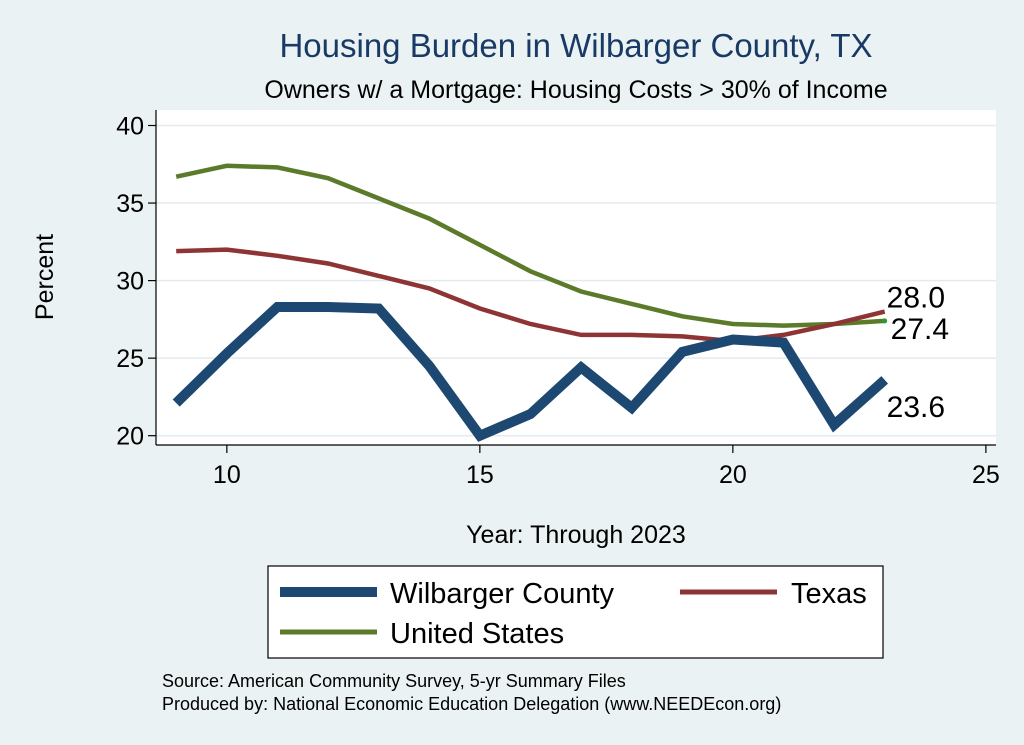  What do you see at coordinates (130, 359) in the screenshot?
I see `y-tick-label: 25` at bounding box center [130, 359].